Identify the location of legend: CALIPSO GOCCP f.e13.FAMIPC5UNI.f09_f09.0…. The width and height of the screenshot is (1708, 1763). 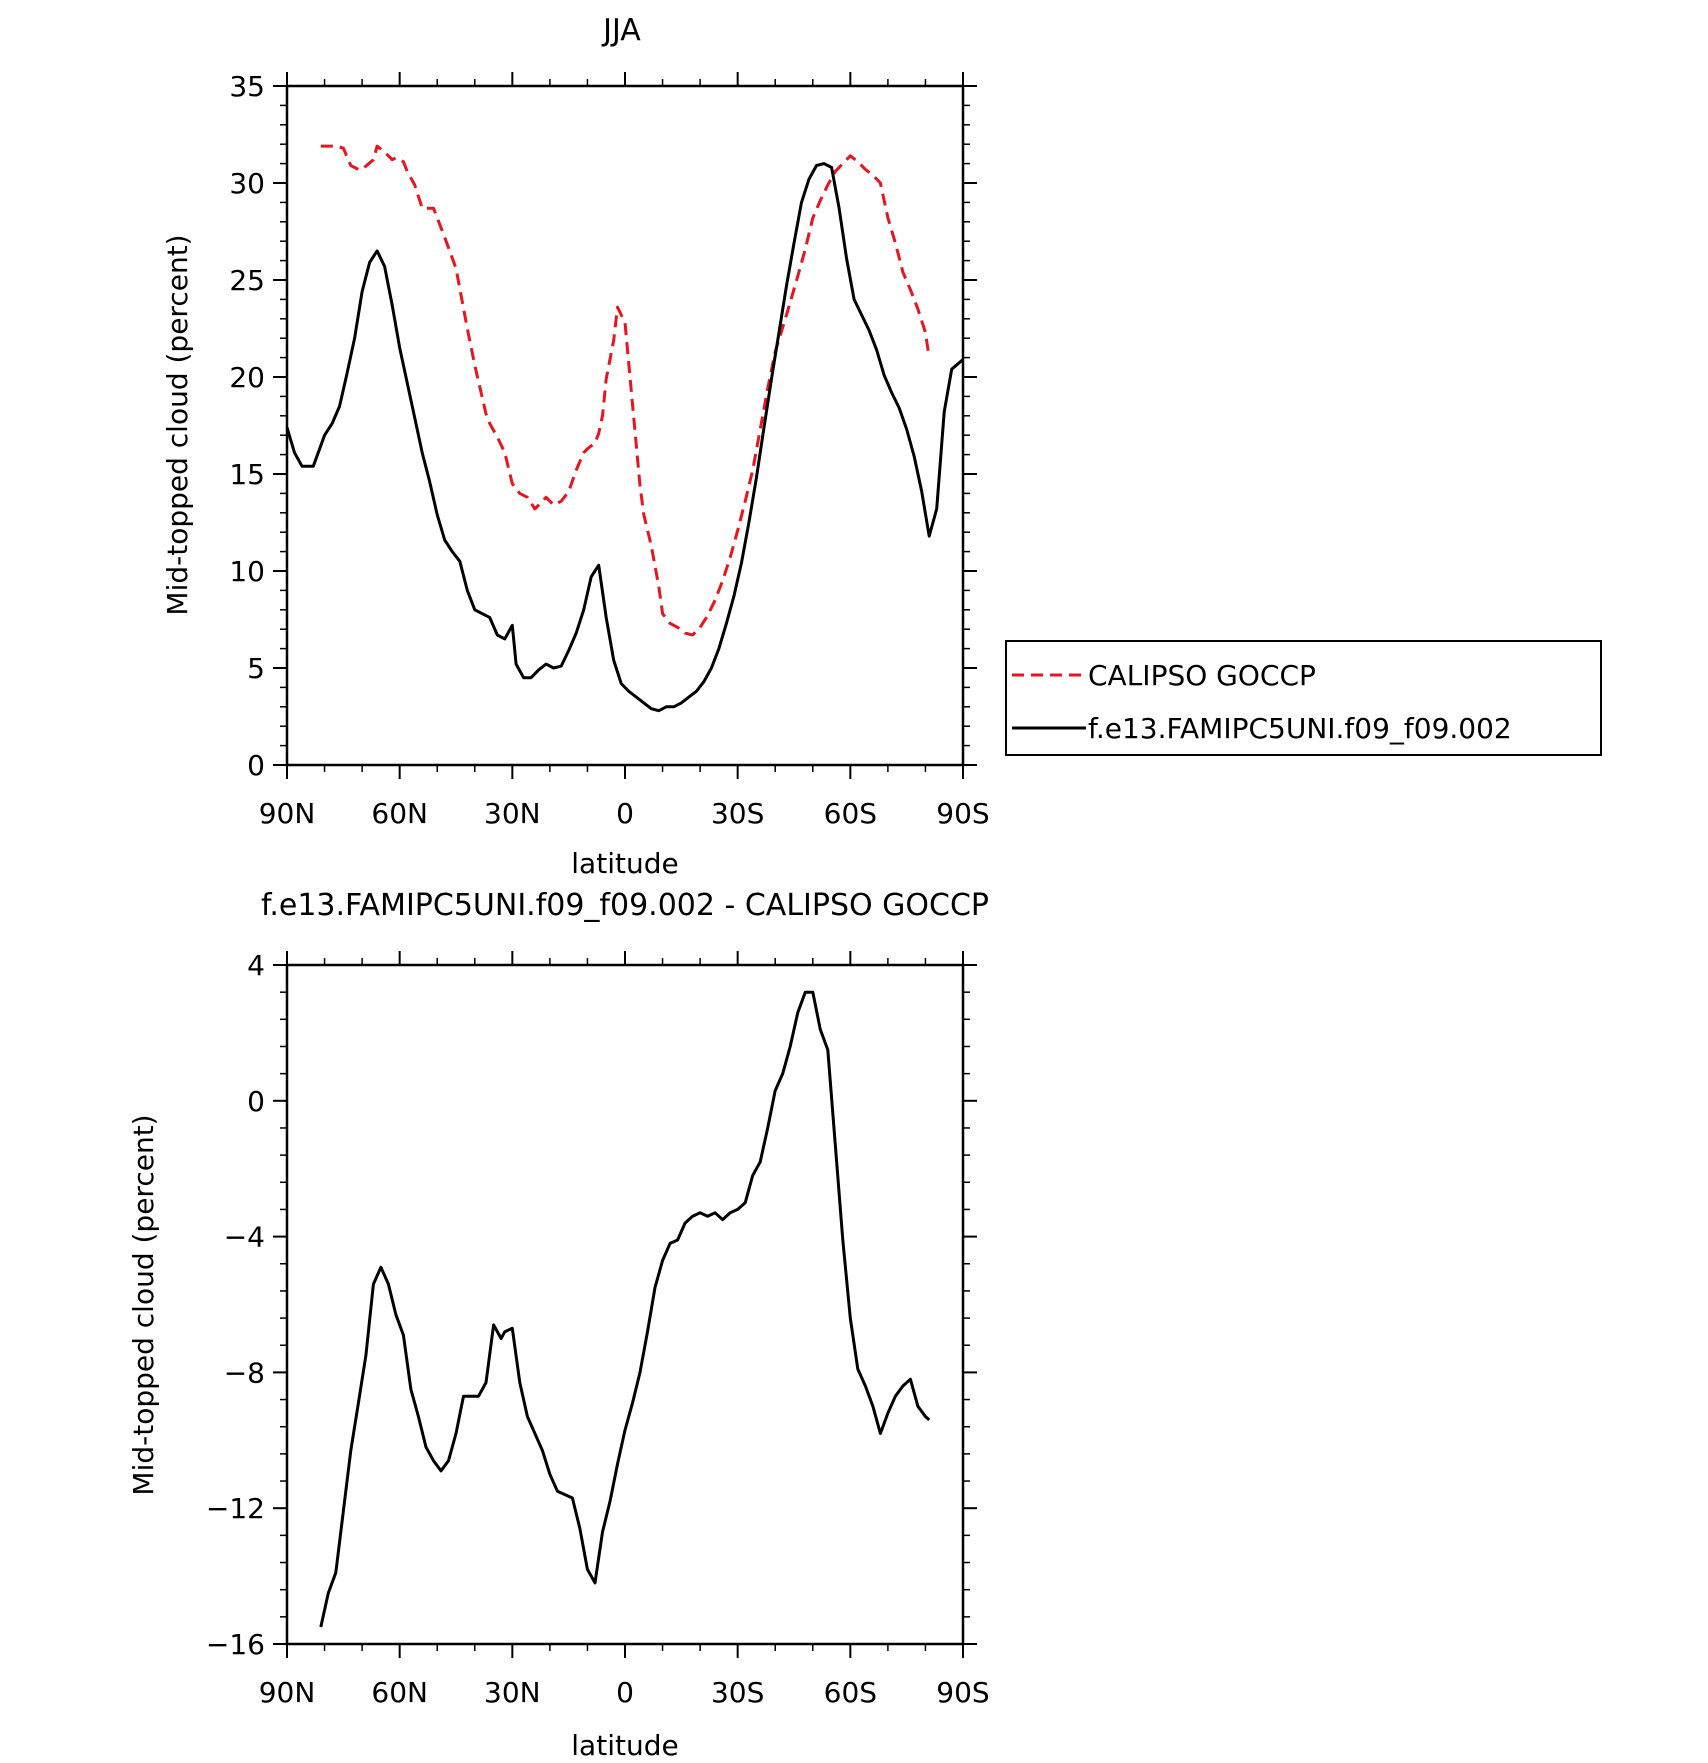
(1303, 698).